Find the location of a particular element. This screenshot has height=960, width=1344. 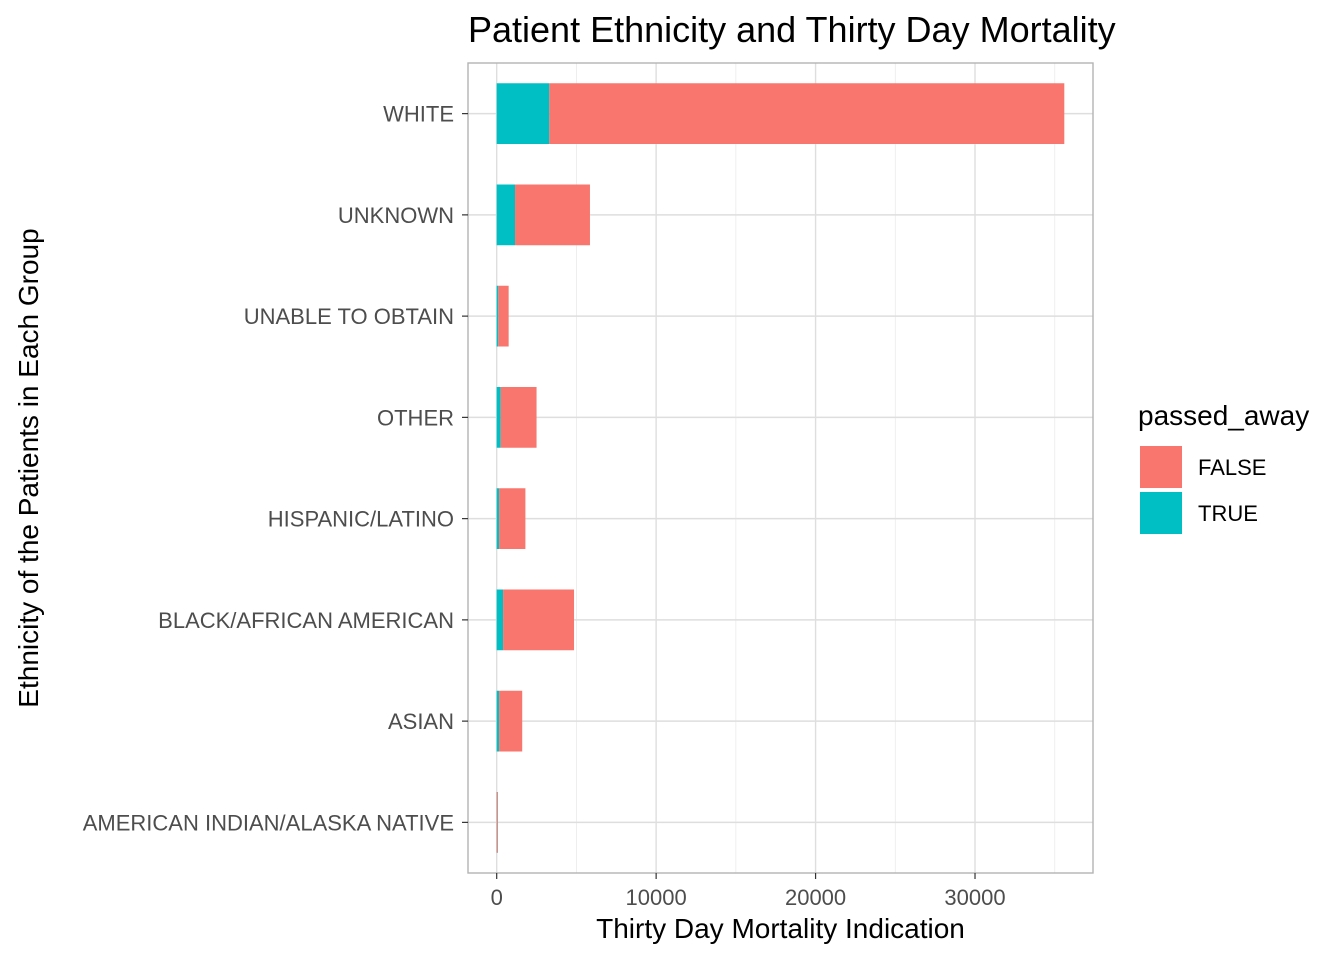

legend-swatch-false is located at coordinates (1161, 467).